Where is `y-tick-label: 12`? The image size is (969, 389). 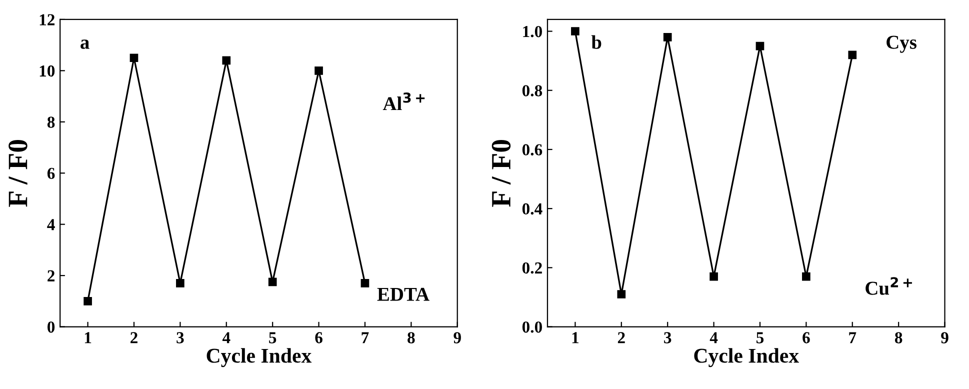 y-tick-label: 12 is located at coordinates (47, 20).